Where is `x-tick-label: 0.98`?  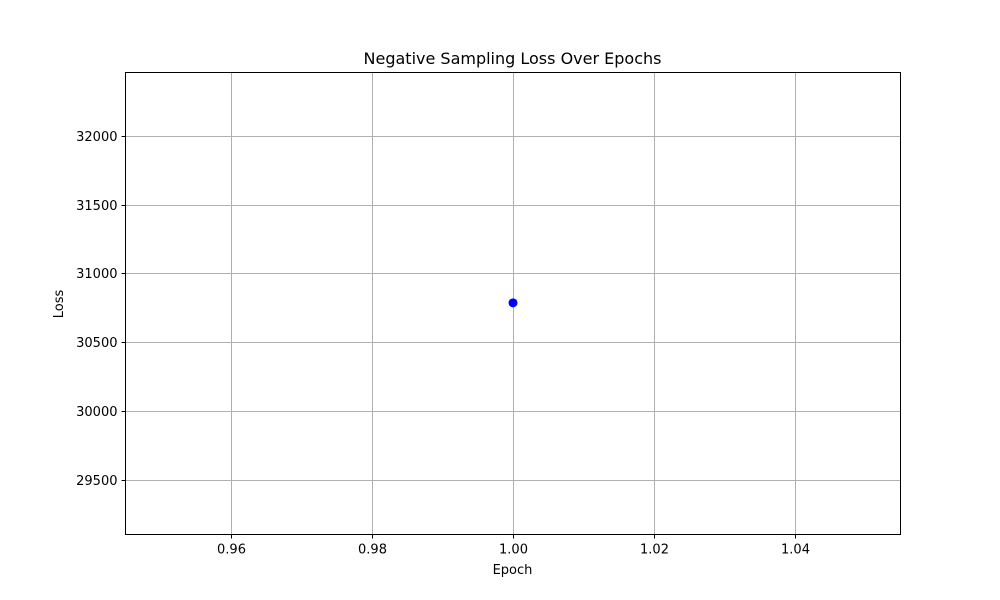 x-tick-label: 0.98 is located at coordinates (372, 550).